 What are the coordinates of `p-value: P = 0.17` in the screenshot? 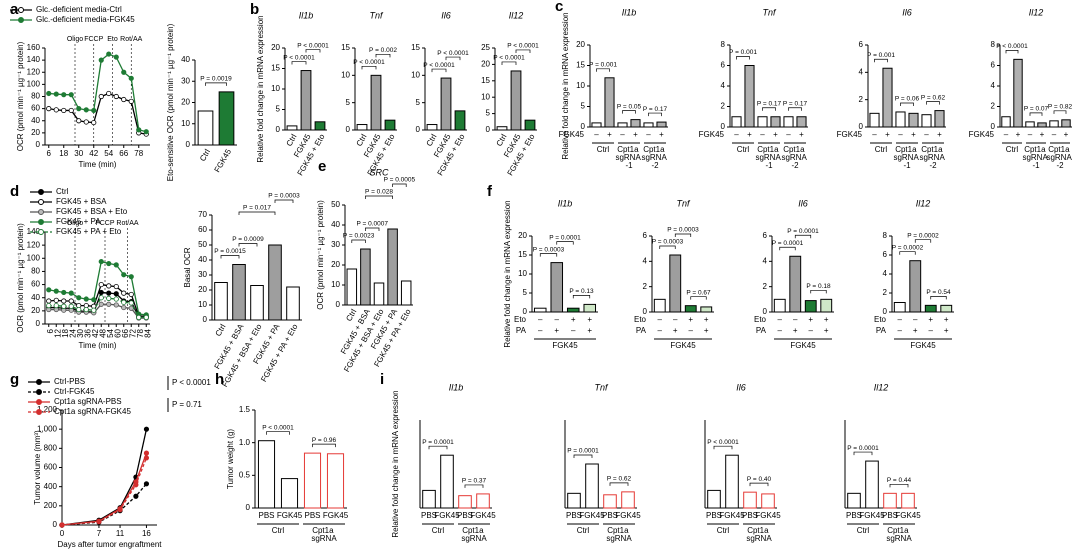 It's located at (769, 103).